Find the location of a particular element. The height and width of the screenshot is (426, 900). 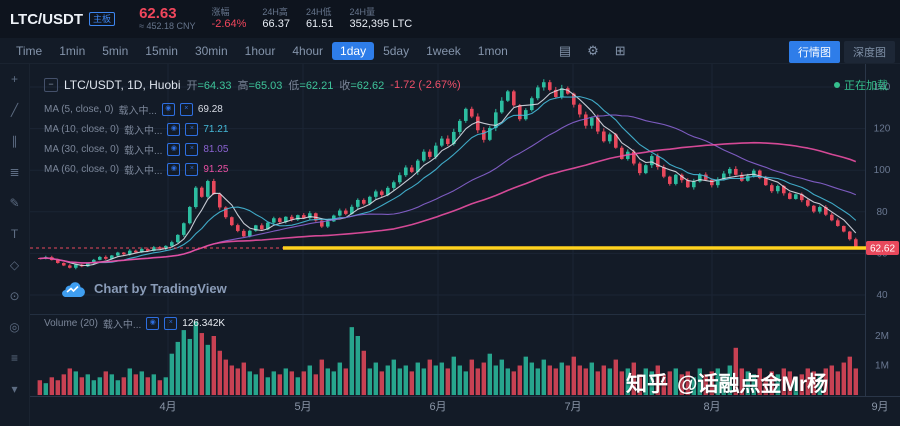

crosshair-tool-icon: + is located at coordinates (14, 79).